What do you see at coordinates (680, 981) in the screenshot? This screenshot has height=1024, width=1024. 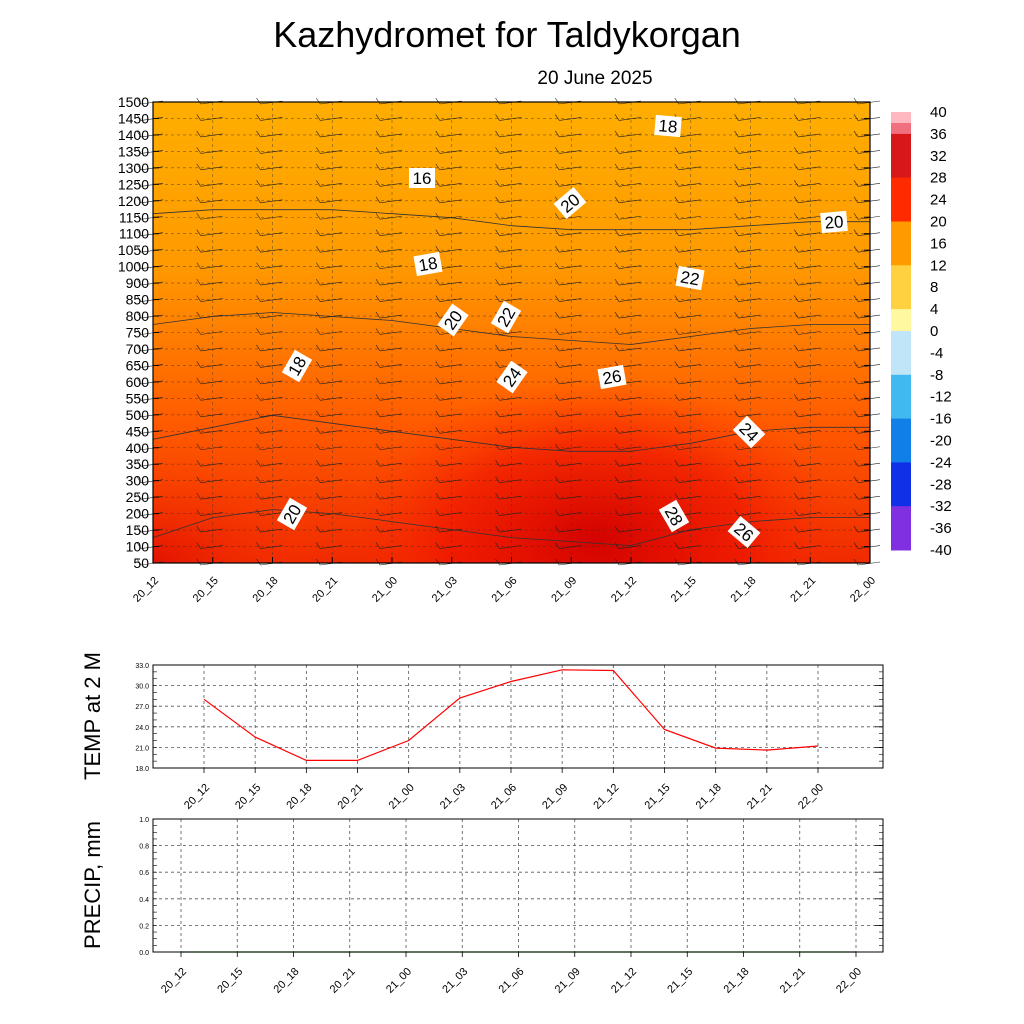 I see `precip-xtick-label: 21_15` at bounding box center [680, 981].